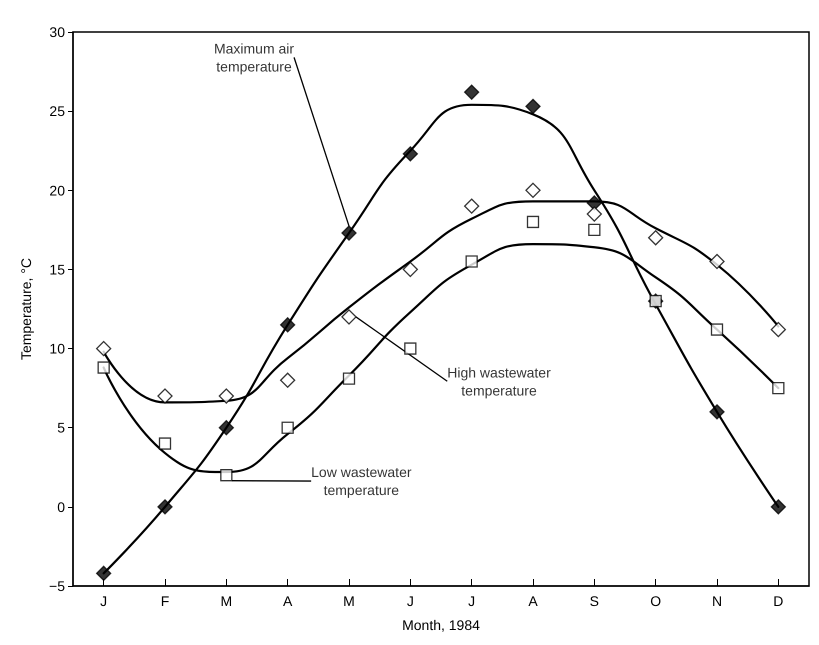 This screenshot has height=645, width=819. Describe the element at coordinates (254, 57) in the screenshot. I see `text: Maximum air temperature` at that location.